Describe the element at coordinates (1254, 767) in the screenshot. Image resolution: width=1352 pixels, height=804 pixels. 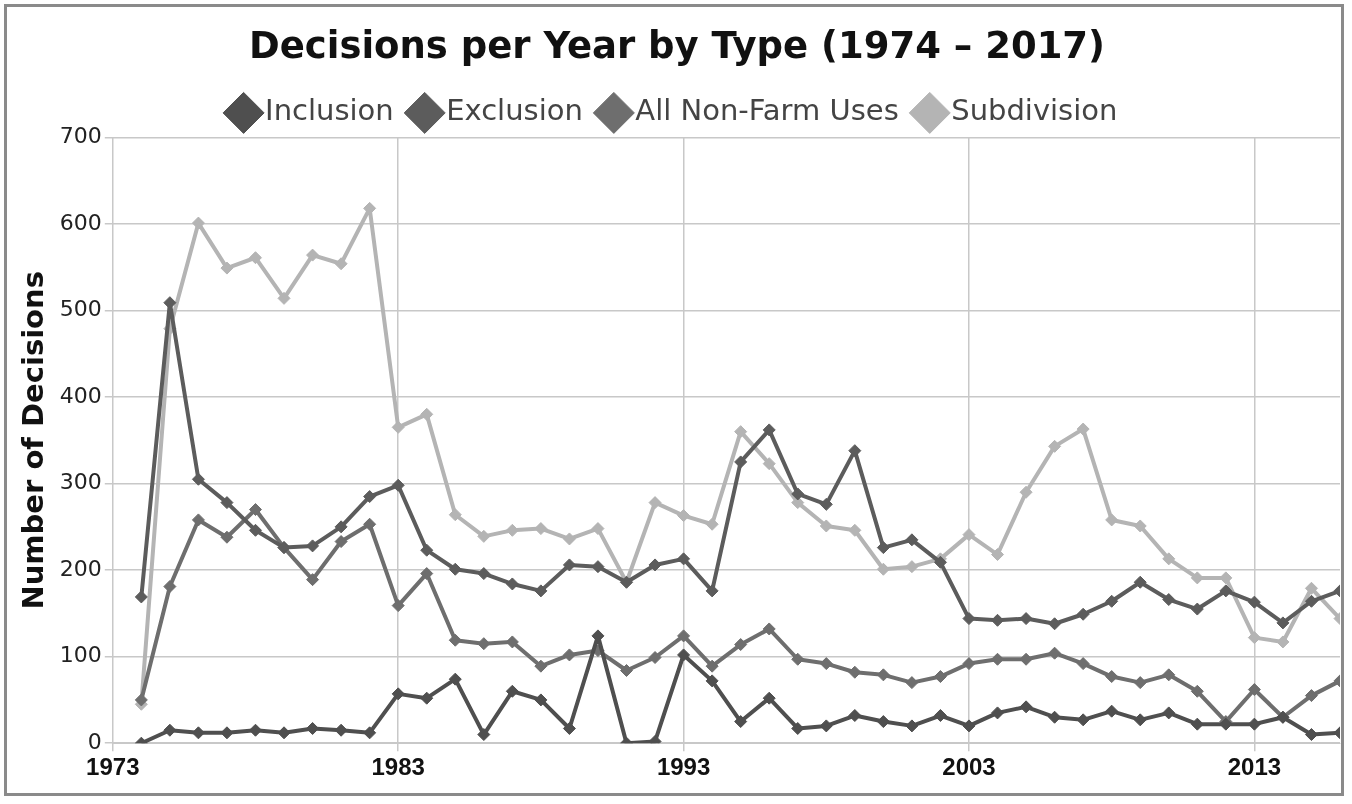
I see `x-tick-label: 2013` at that location.